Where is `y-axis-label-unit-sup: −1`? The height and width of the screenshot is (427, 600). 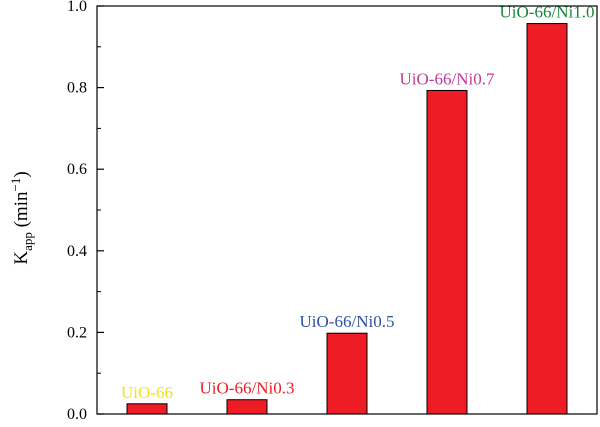
y-axis-label-unit-sup: −1 is located at coordinates (15, 185).